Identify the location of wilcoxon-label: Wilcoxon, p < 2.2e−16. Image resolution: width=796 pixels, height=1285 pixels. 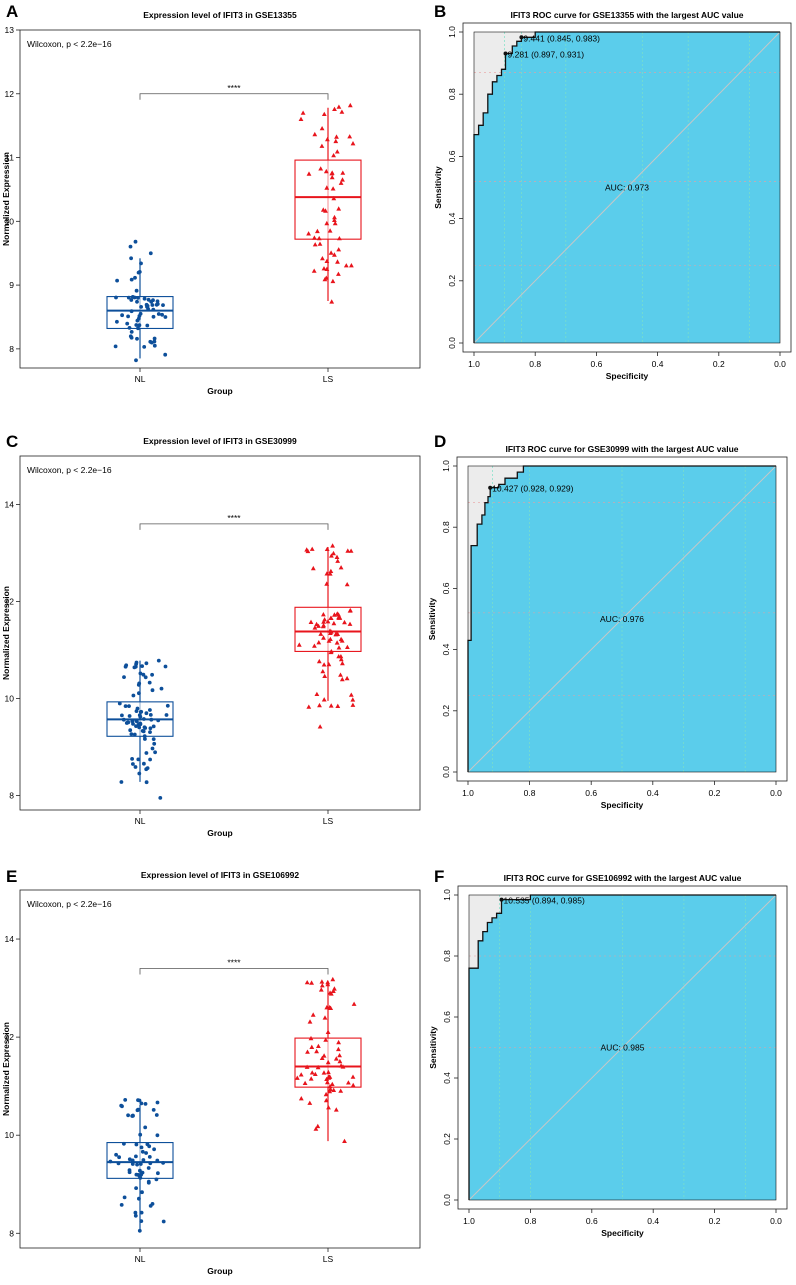
(69, 904).